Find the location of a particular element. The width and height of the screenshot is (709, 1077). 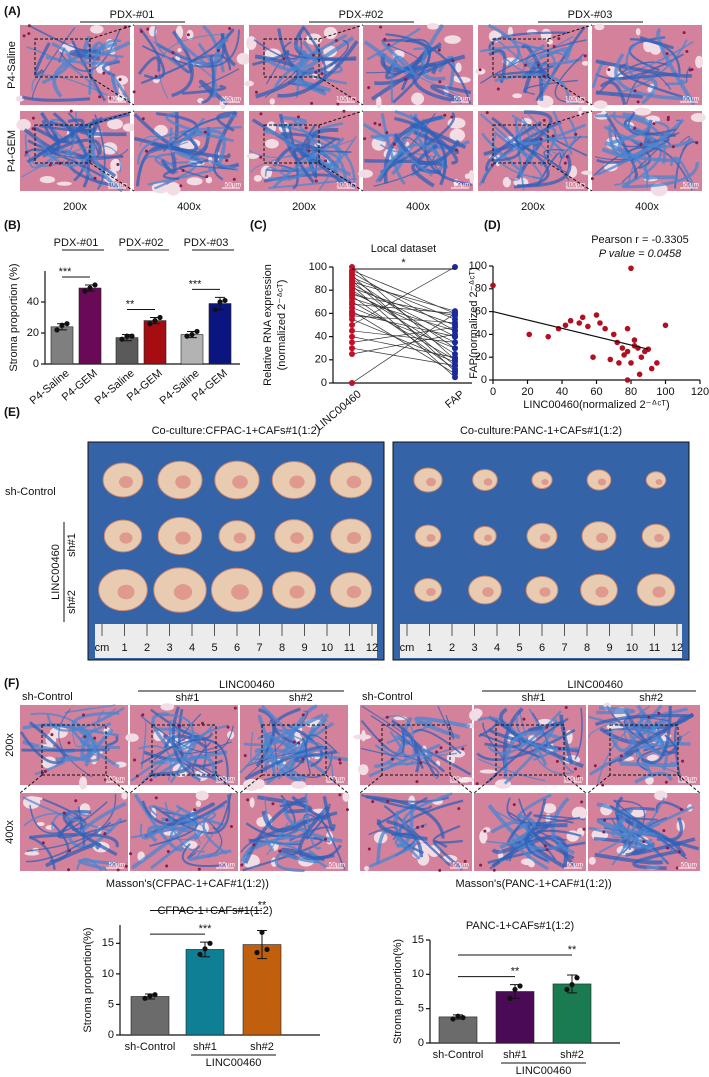

panel-label: (C) is located at coordinates (258, 225).